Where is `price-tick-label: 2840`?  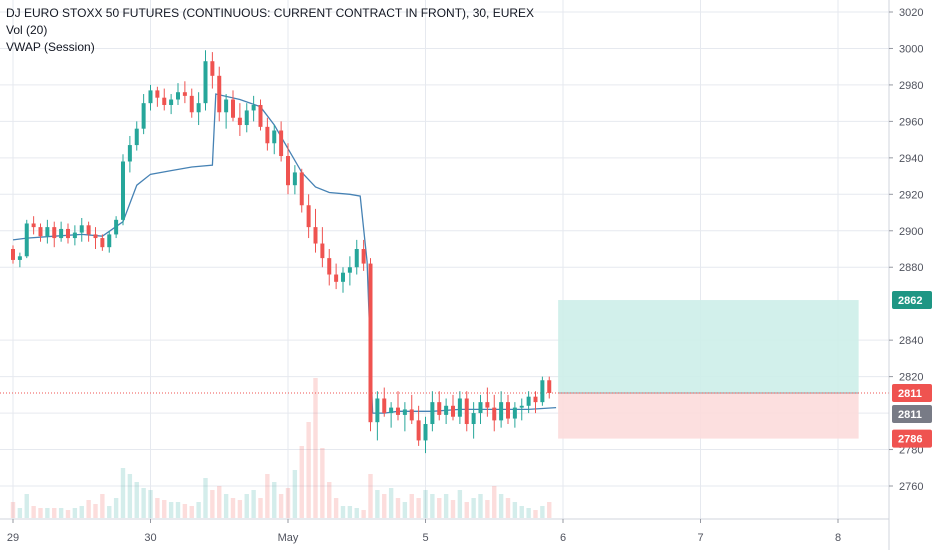
price-tick-label: 2840 is located at coordinates (911, 341).